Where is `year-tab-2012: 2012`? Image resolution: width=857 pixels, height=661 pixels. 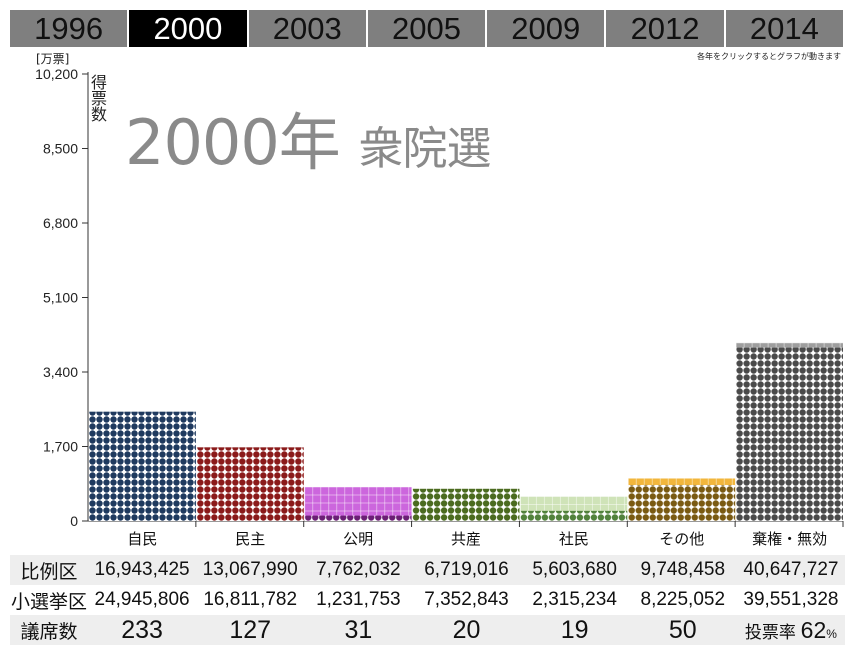
year-tab-2012: 2012 is located at coordinates (666, 28).